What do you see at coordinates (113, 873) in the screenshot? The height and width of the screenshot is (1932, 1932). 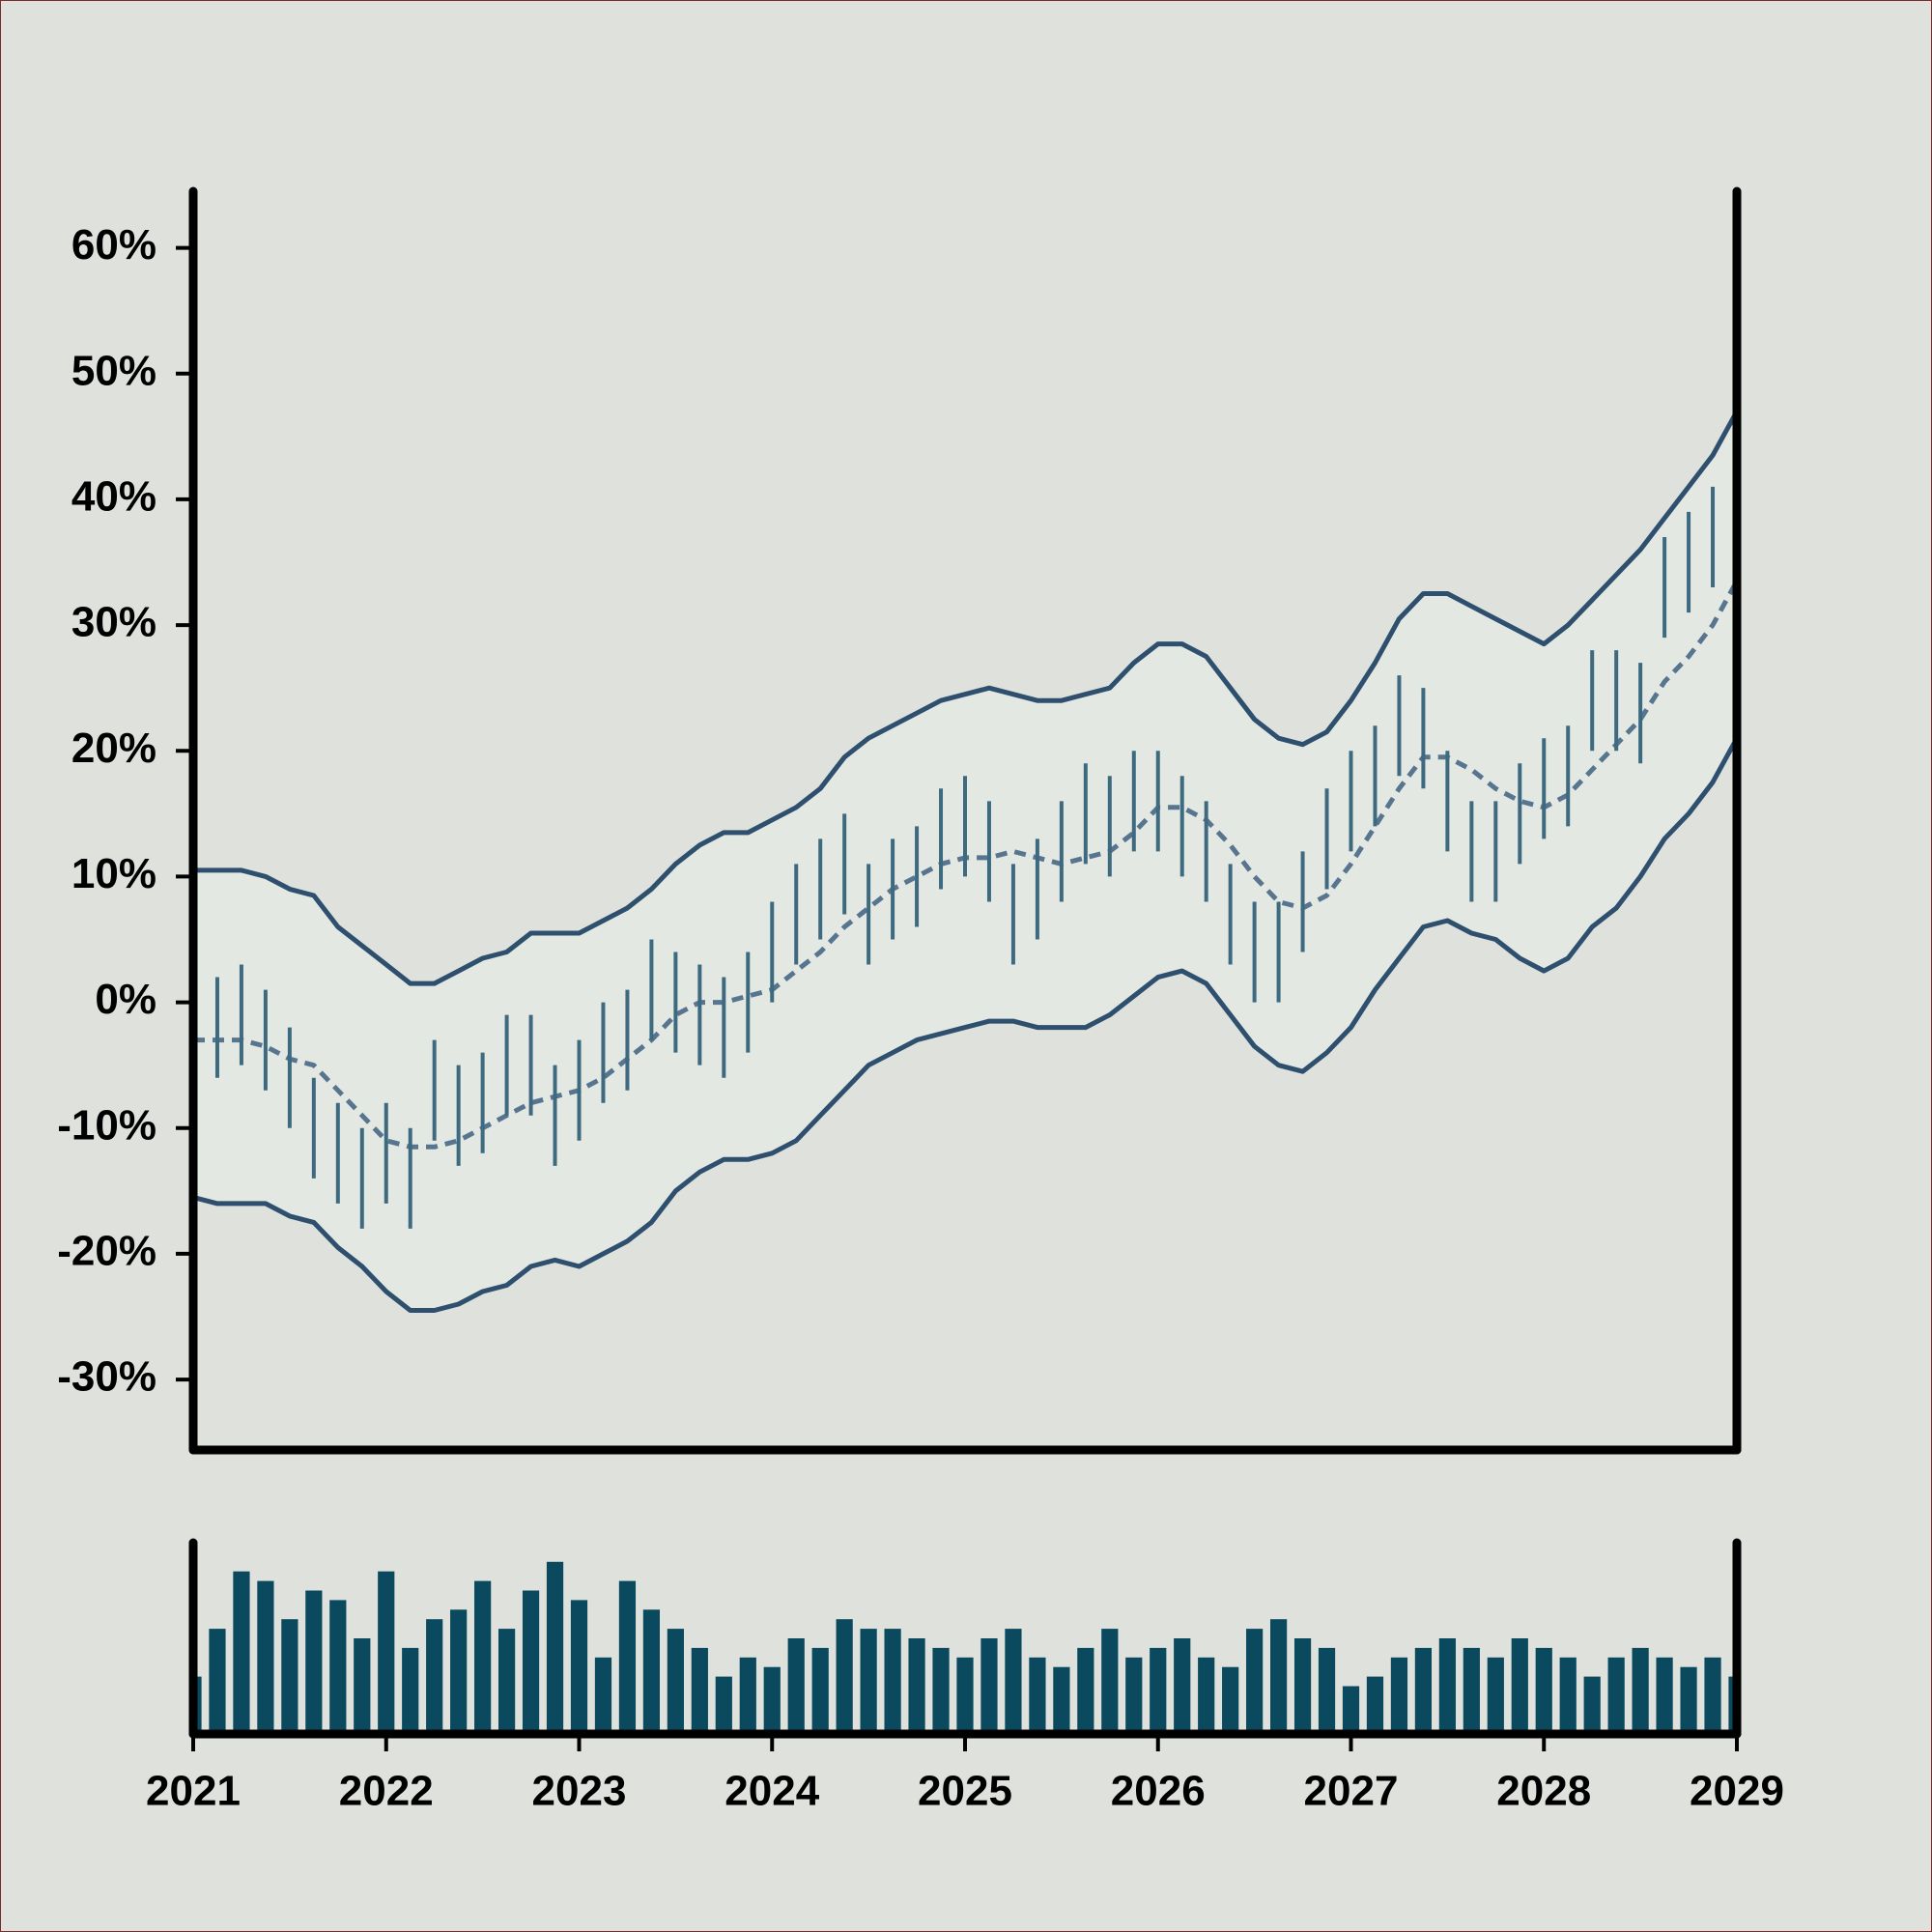 I see `y-tick-label: 10%` at bounding box center [113, 873].